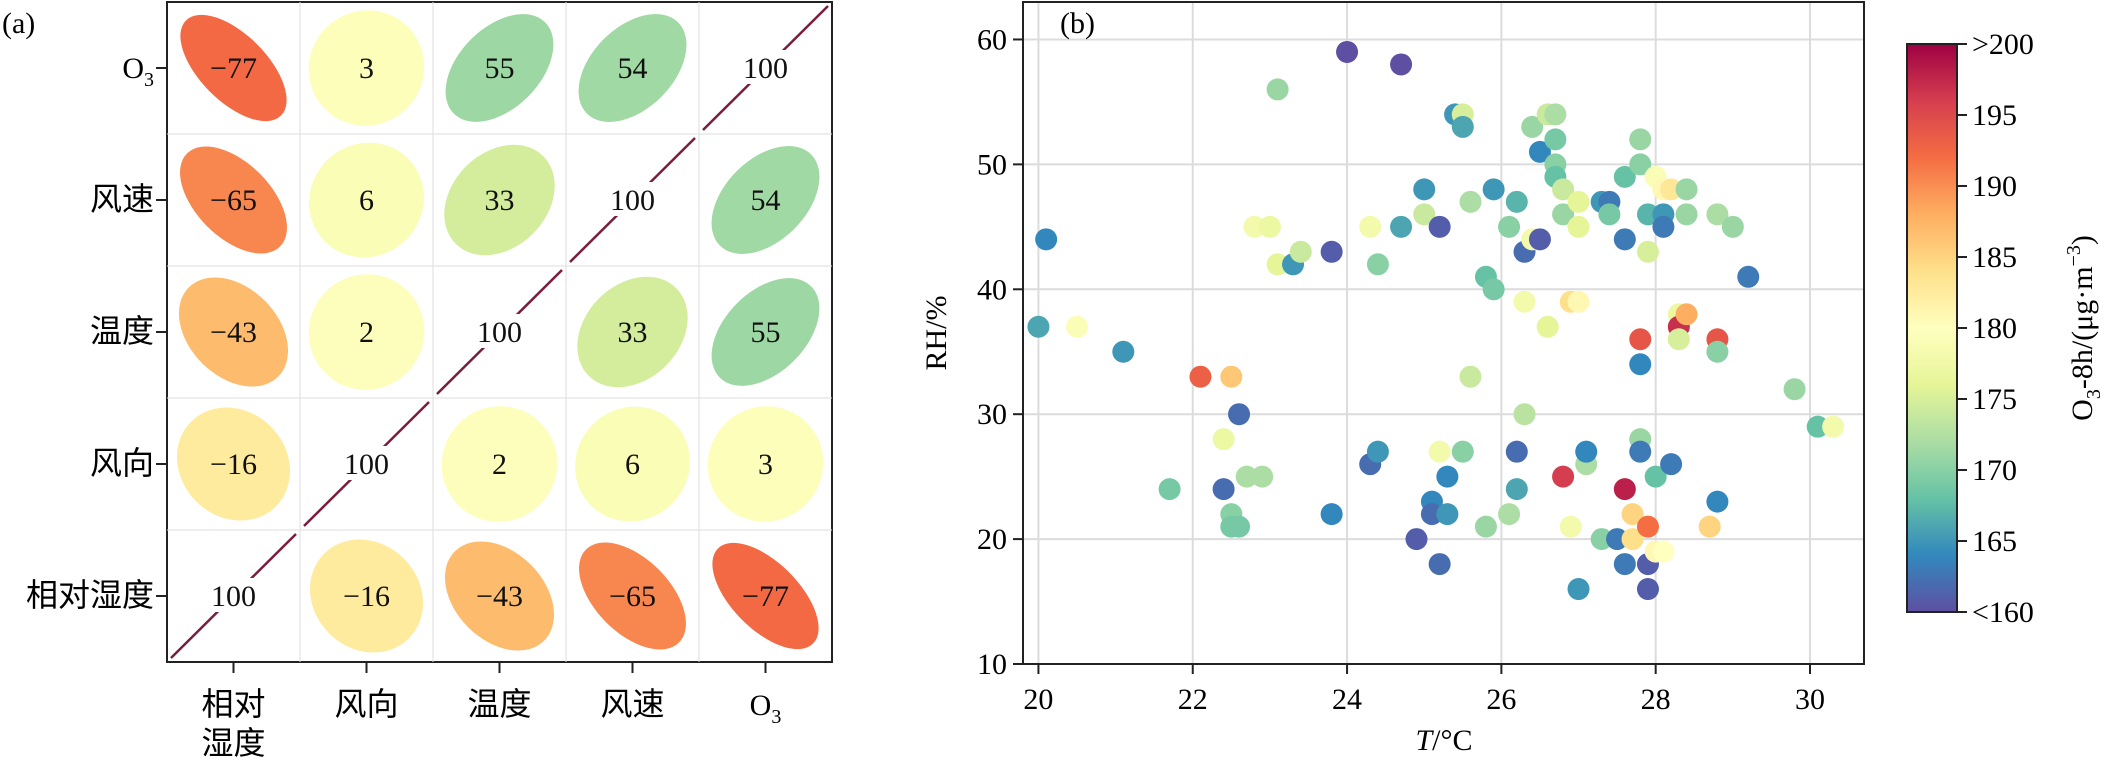 The height and width of the screenshot is (761, 2107). Describe the element at coordinates (1347, 699) in the screenshot. I see `x-tick-label: 24` at that location.